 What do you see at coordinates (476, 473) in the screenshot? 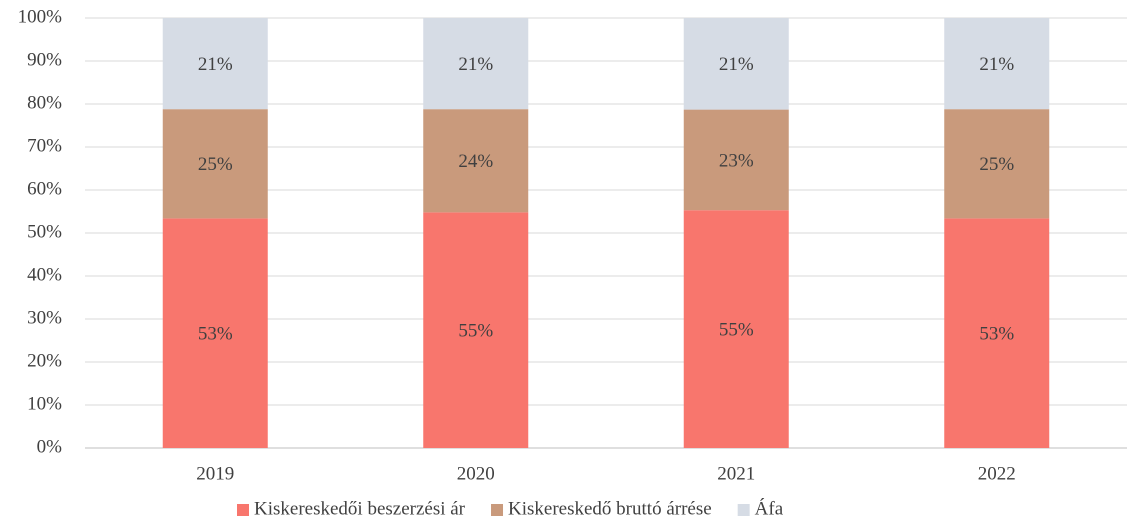
I see `x-tick-label: 2020` at bounding box center [476, 473].